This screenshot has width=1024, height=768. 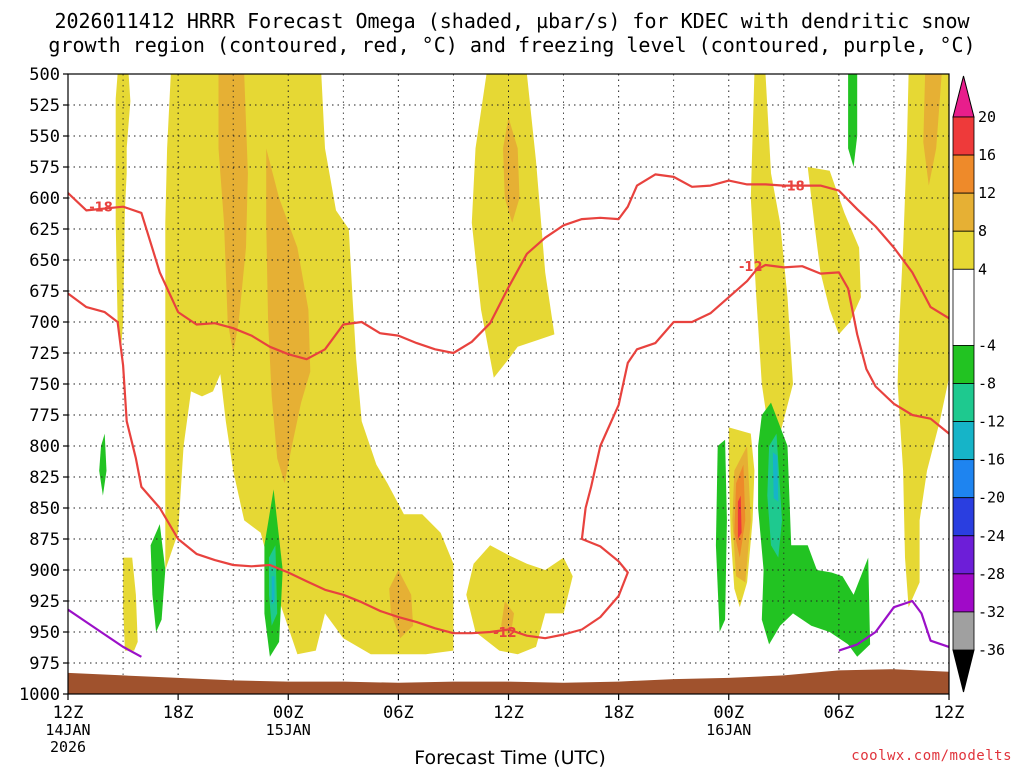 What do you see at coordinates (932, 130) in the screenshot?
I see `omega-plus-8-f` at bounding box center [932, 130].